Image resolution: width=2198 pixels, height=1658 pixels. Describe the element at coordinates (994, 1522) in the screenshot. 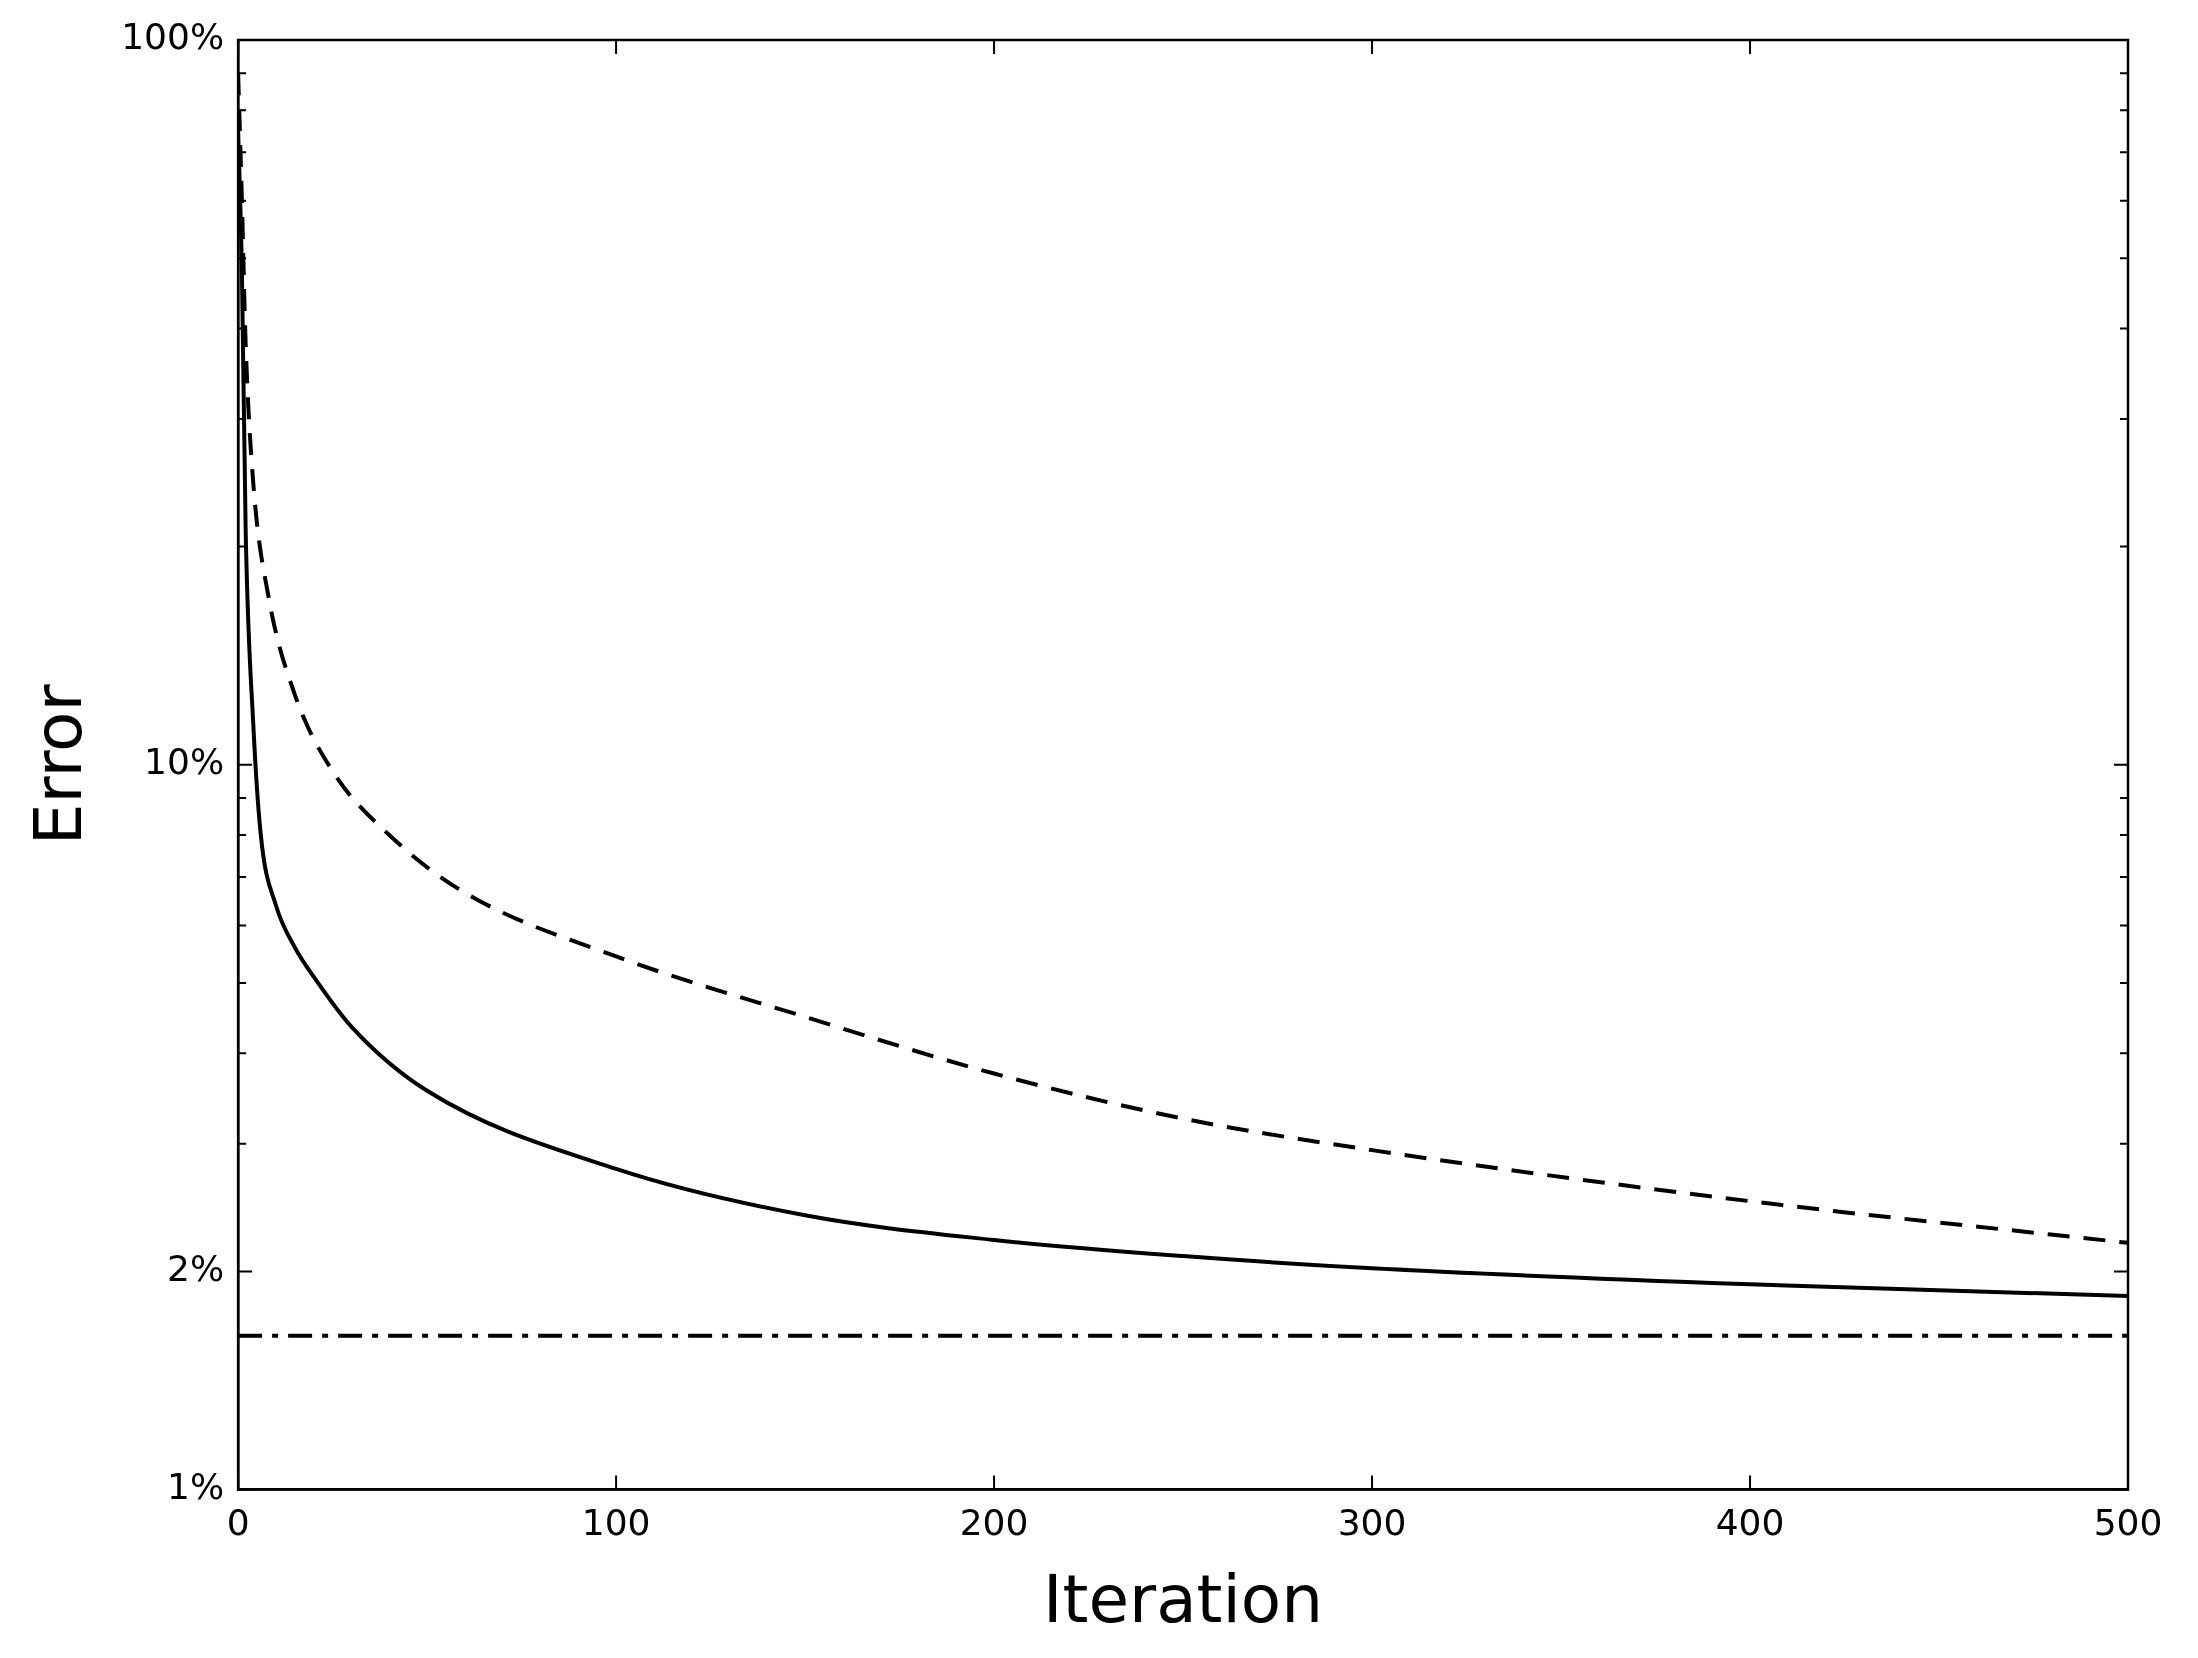

I see `x-tick-label: 200` at that location.